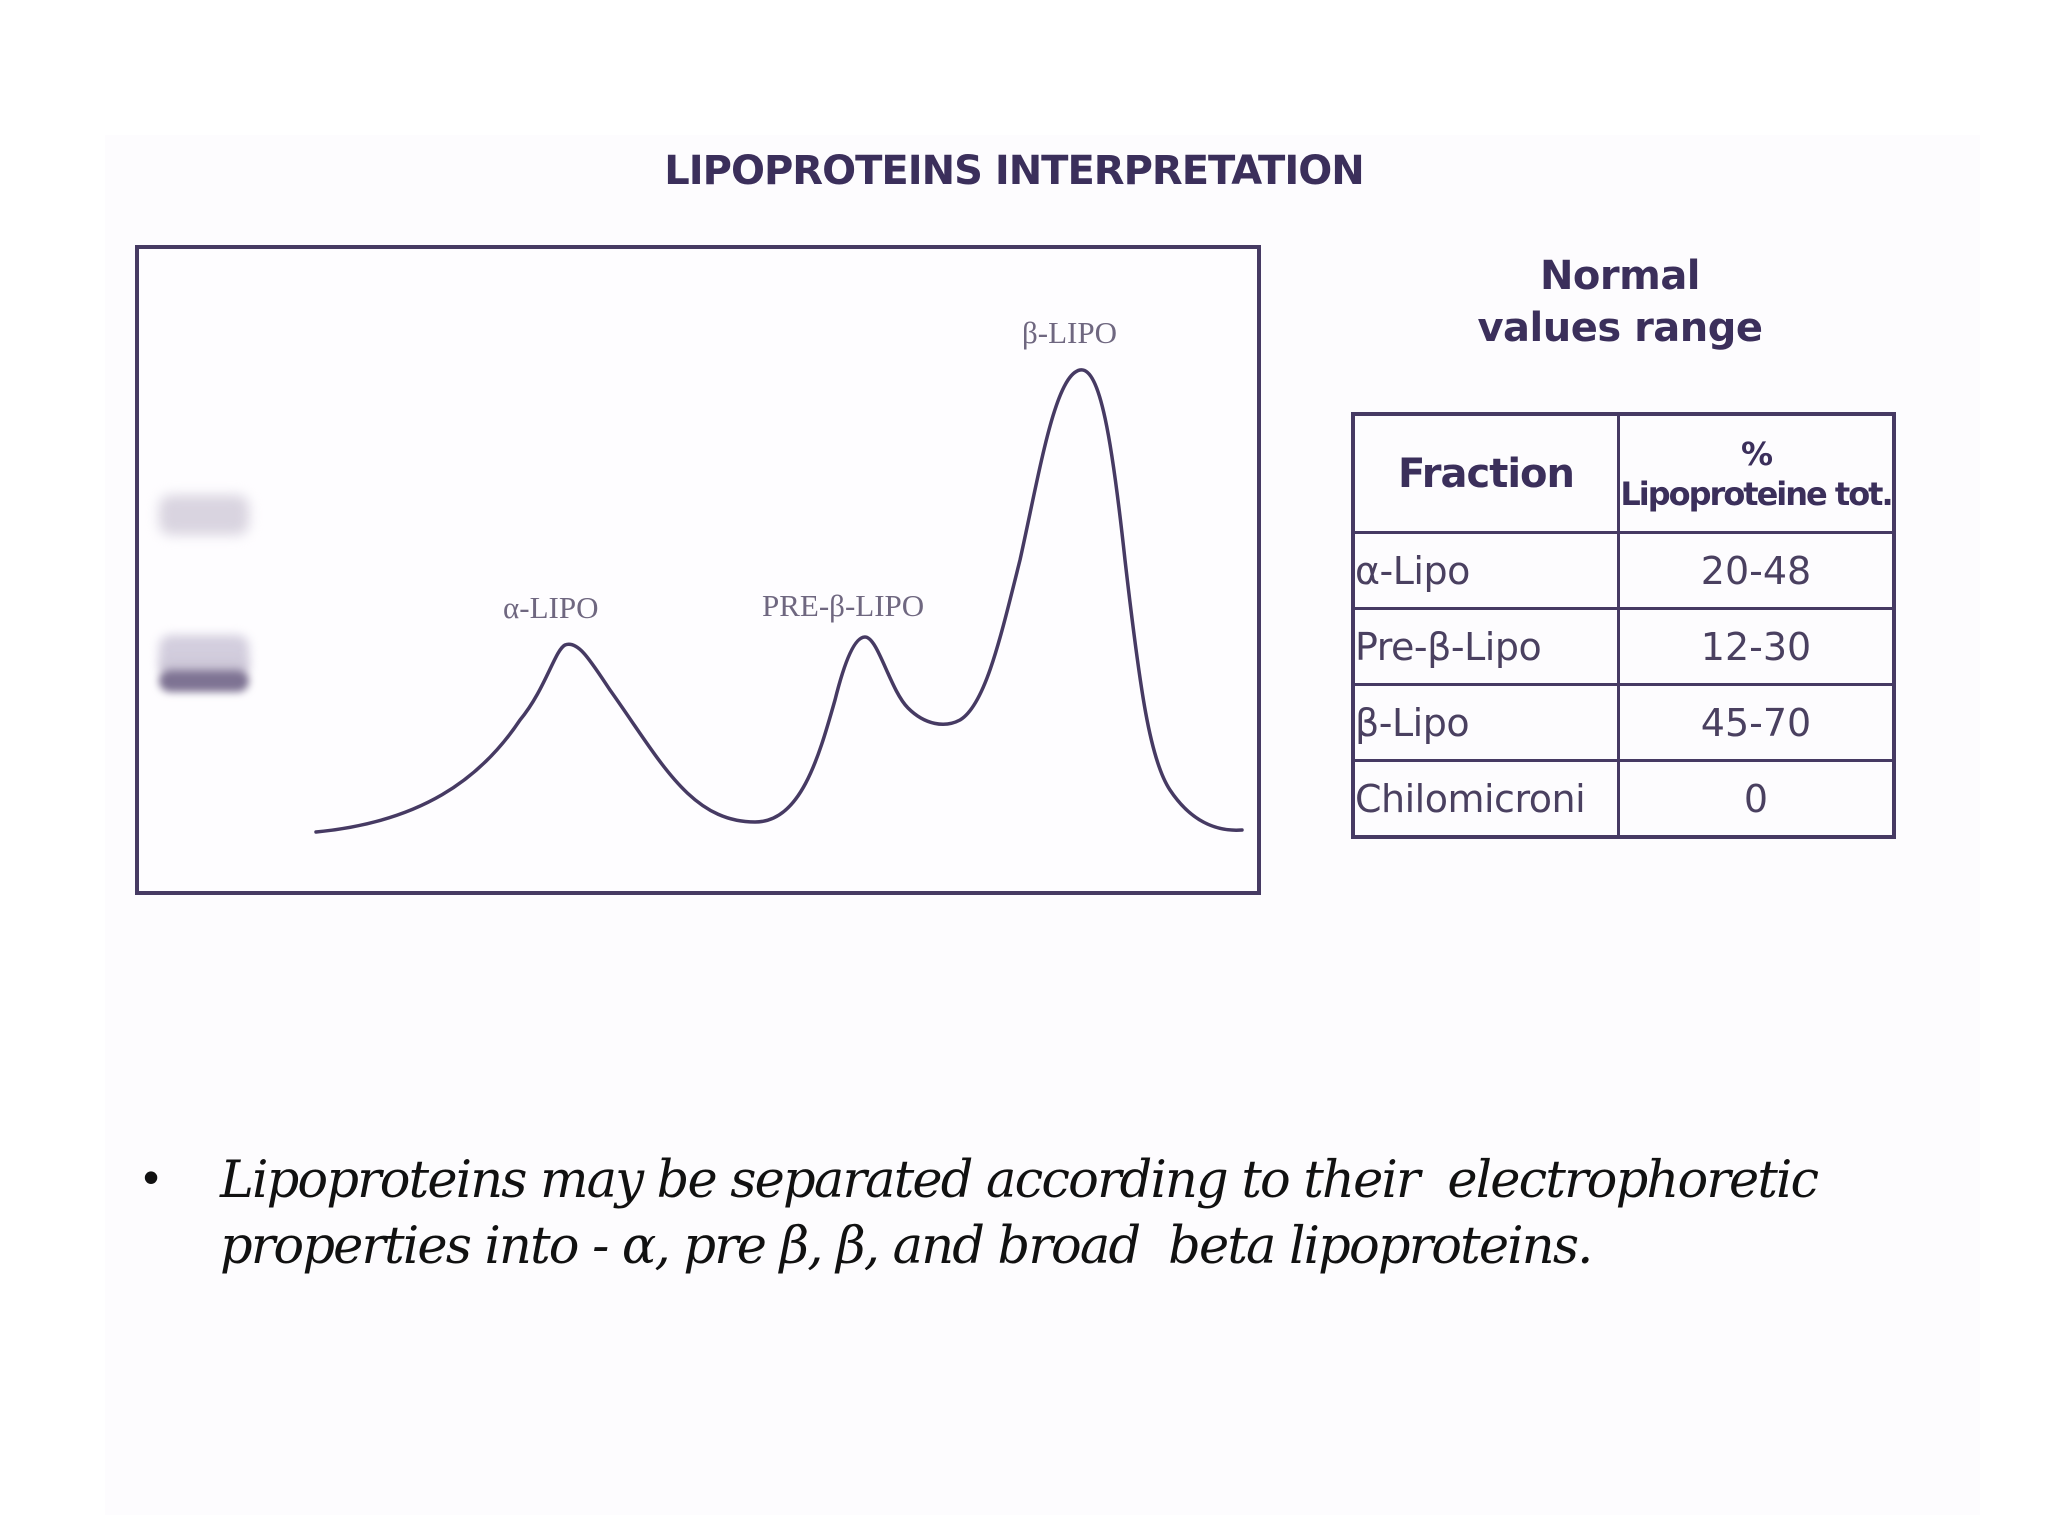 This screenshot has width=2048, height=1536. Describe the element at coordinates (1014, 171) in the screenshot. I see `figure-title: LIPOPROTEINS INTERPRETATION` at that location.